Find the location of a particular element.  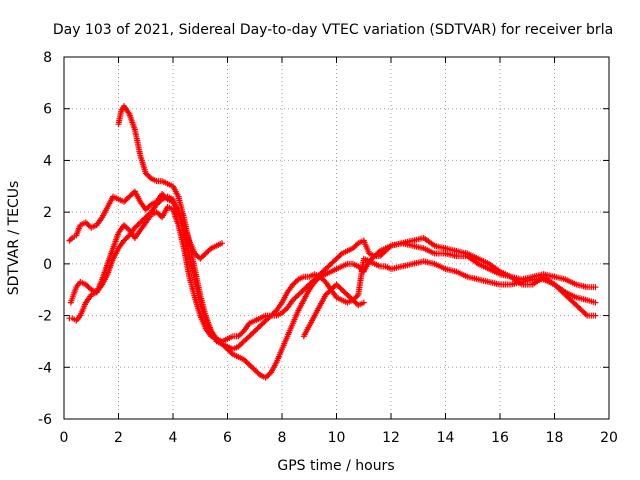

x-tick-label: 10 is located at coordinates (337, 438).